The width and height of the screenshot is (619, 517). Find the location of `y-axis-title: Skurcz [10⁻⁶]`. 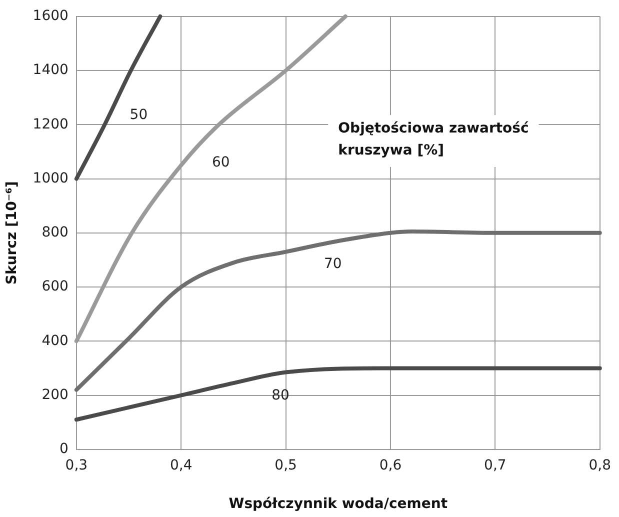

y-axis-title: Skurcz [10⁻⁶] is located at coordinates (12, 233).